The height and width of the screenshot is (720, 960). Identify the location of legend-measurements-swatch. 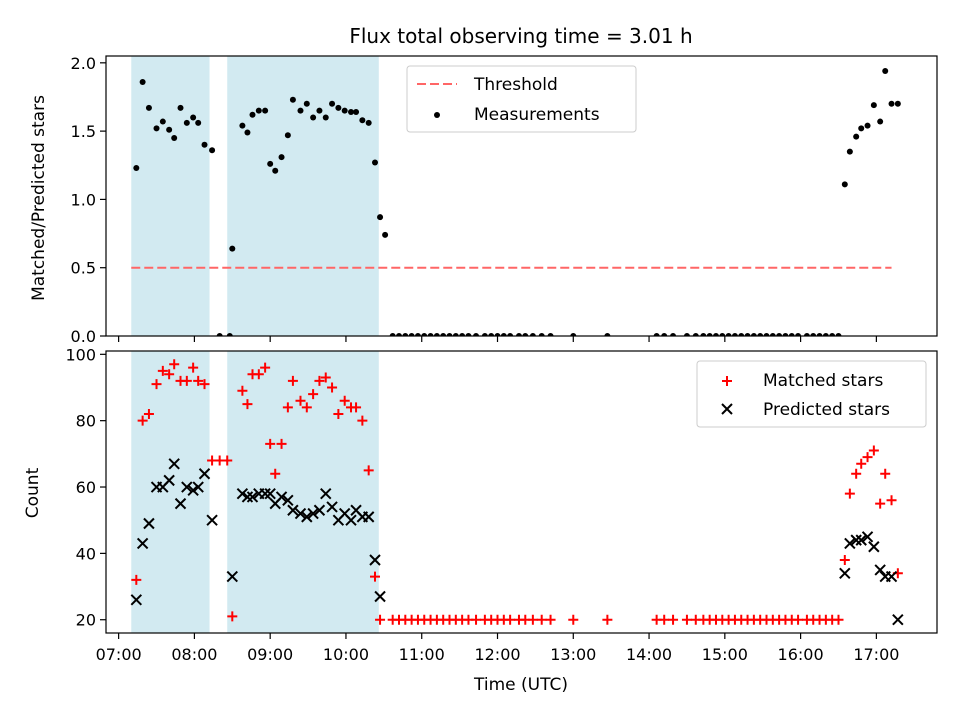
(437, 115).